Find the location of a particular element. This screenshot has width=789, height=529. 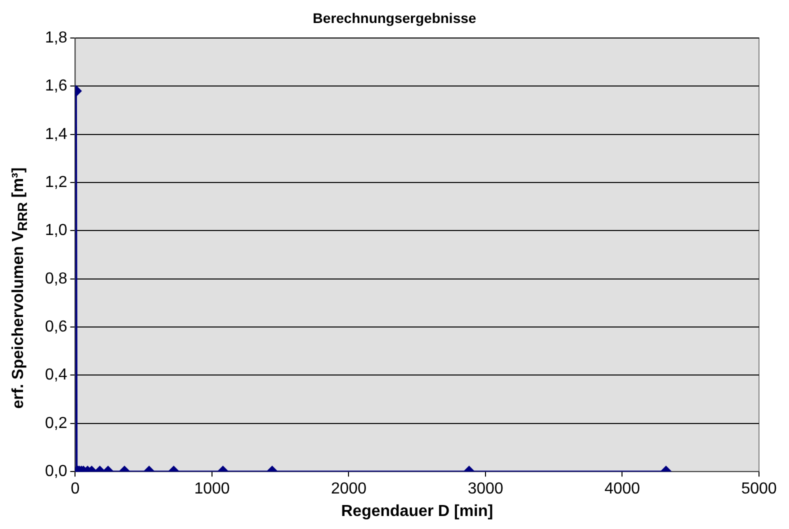

y-tick-label: 1,8 is located at coordinates (56, 37).